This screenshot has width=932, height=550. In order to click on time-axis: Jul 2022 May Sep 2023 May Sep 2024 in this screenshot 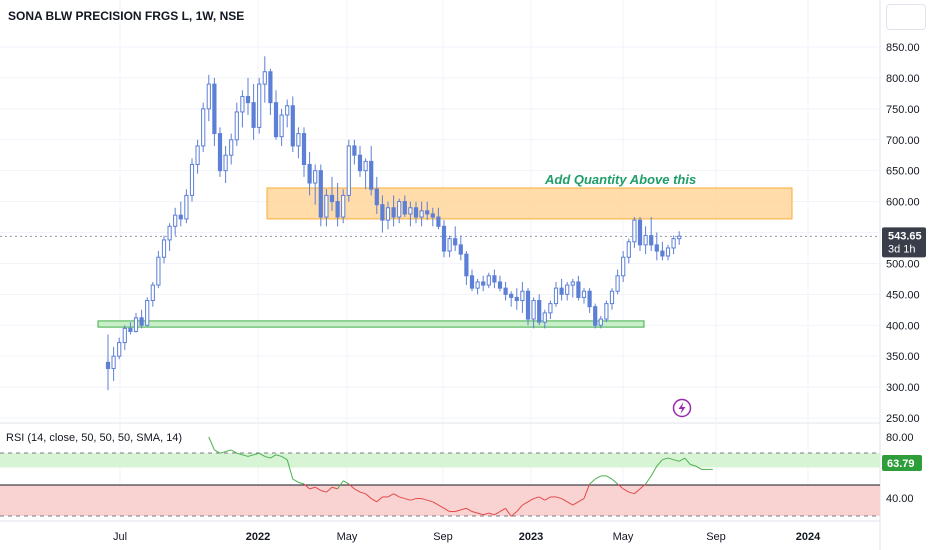, I will do `click(467, 537)`.